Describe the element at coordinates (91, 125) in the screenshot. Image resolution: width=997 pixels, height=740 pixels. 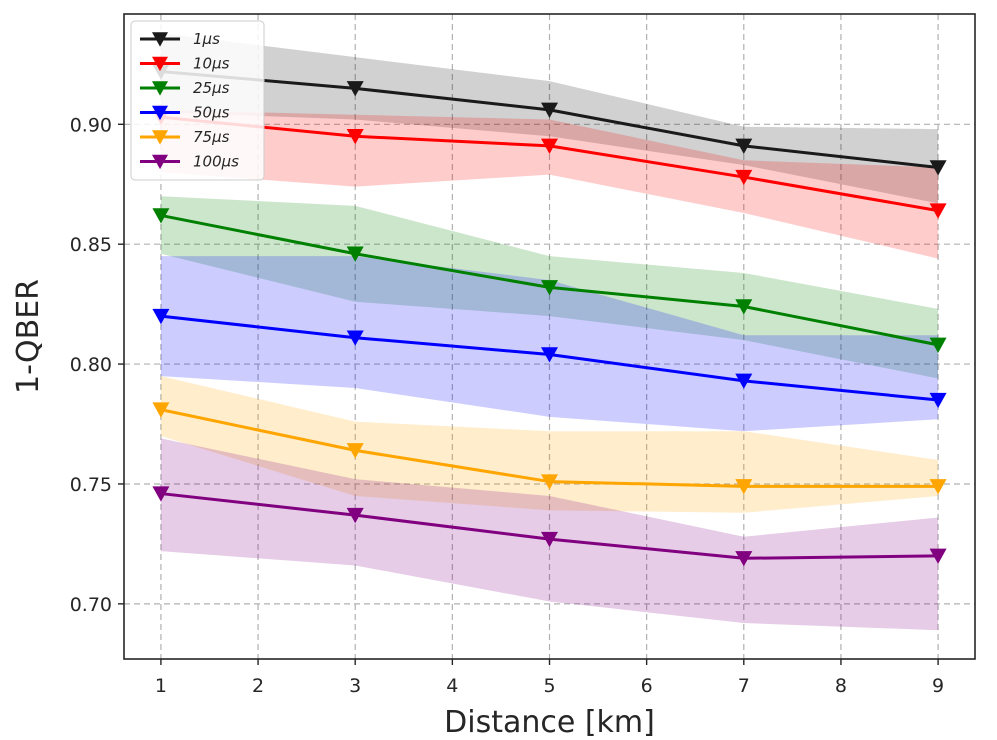
I see `y-tick-label: 0.90` at that location.